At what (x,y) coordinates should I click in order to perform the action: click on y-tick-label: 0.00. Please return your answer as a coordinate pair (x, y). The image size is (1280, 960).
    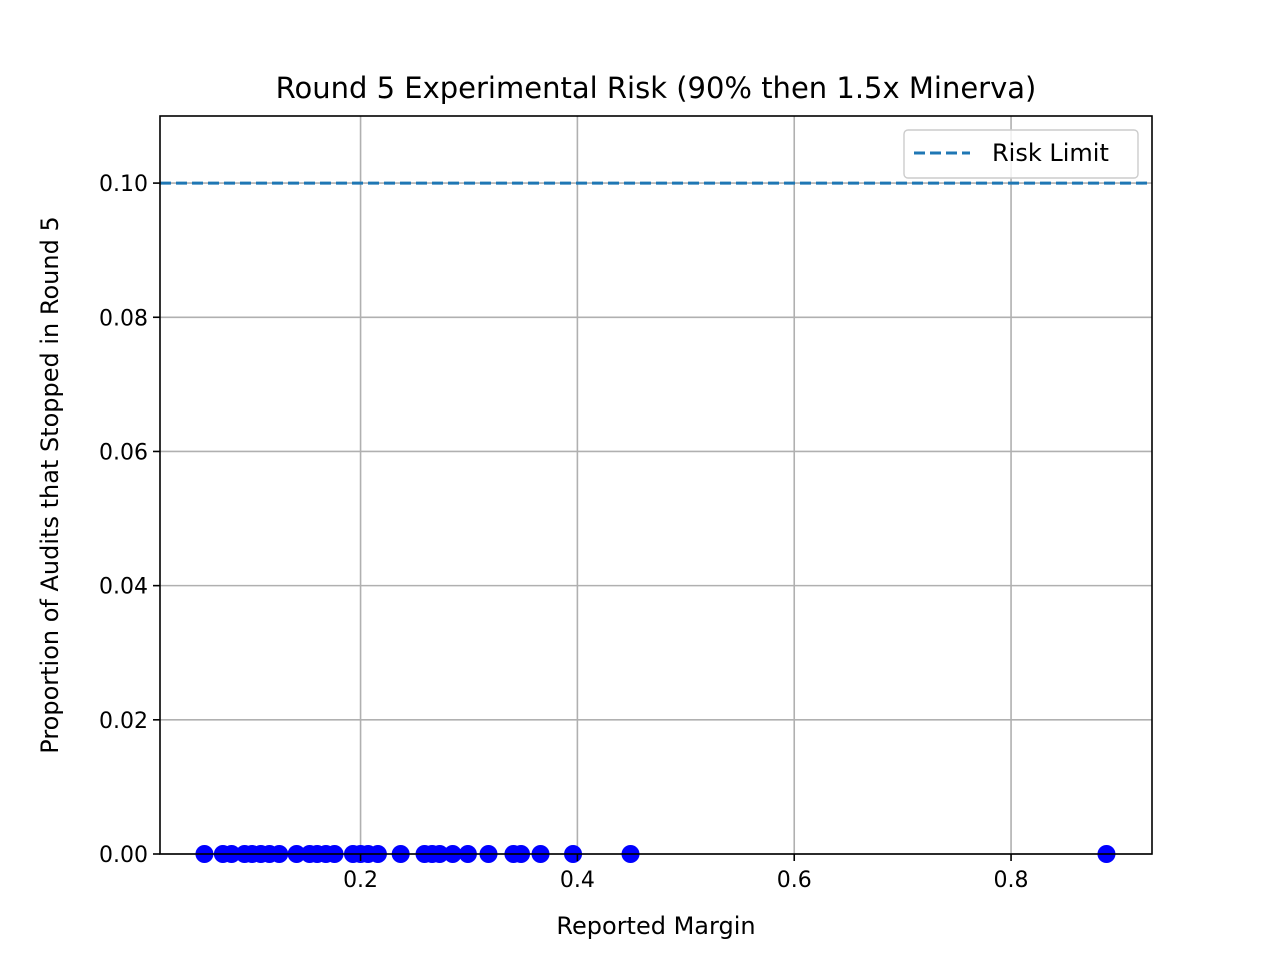
    Looking at the image, I should click on (123, 855).